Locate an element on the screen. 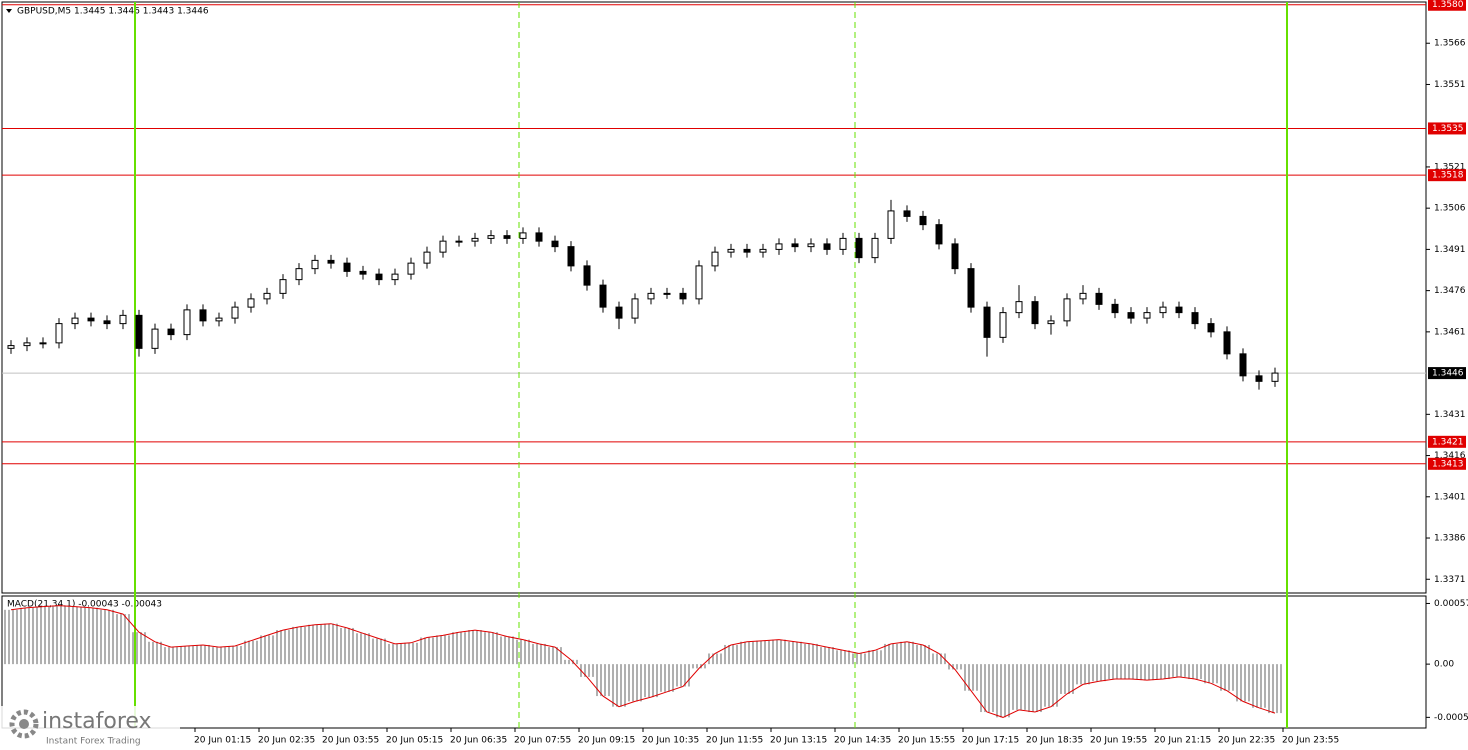  collapse-arrow is located at coordinates (9, 11).